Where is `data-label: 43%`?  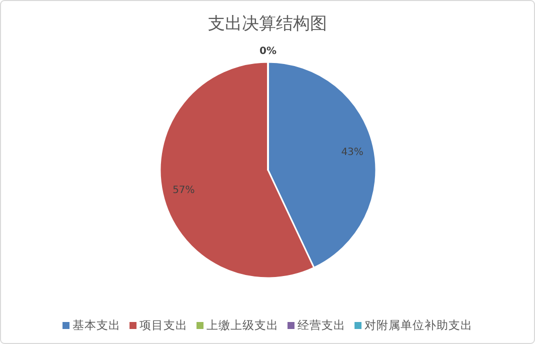
data-label: 43% is located at coordinates (352, 152).